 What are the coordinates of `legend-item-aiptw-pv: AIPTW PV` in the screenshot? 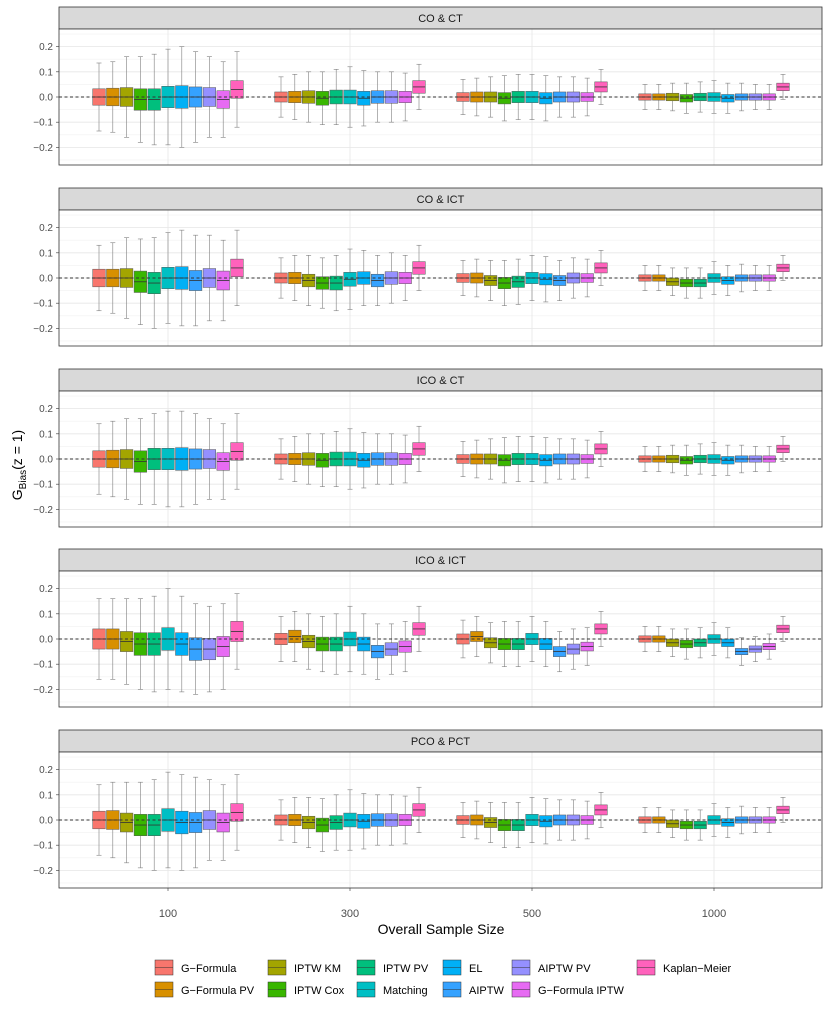 It's located at (551, 967).